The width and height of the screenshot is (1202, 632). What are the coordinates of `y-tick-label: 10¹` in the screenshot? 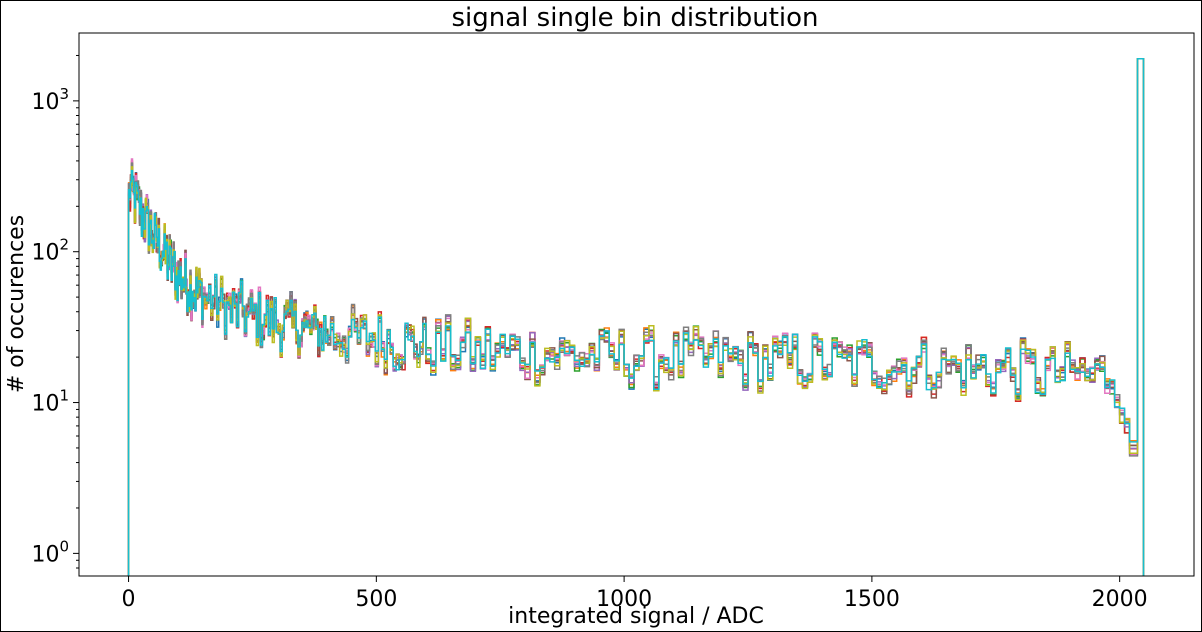 It's located at (50, 402).